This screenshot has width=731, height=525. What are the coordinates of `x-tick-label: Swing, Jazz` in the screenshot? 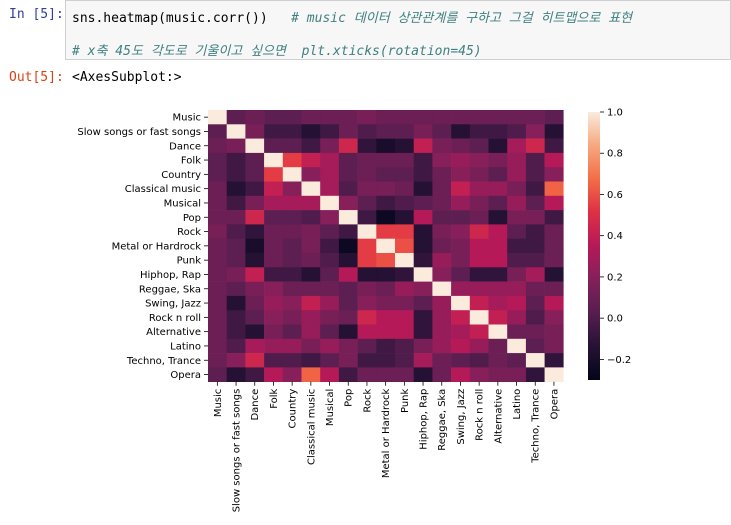 It's located at (461, 417).